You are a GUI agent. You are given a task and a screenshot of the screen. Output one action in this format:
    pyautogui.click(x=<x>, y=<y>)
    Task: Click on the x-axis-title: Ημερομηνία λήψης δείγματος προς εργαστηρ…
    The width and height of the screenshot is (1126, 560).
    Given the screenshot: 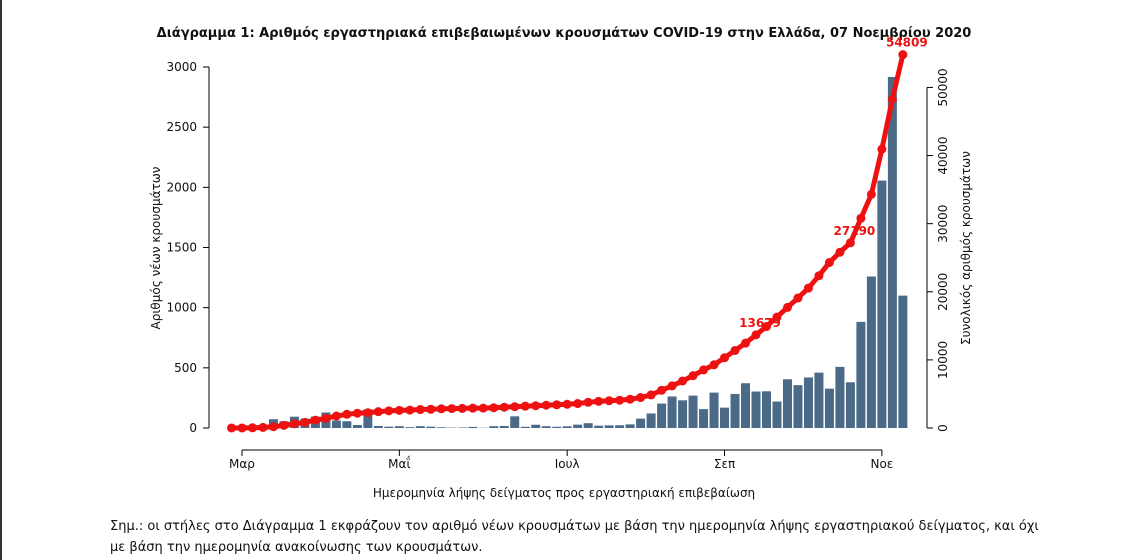 What is the action you would take?
    pyautogui.click(x=564, y=493)
    